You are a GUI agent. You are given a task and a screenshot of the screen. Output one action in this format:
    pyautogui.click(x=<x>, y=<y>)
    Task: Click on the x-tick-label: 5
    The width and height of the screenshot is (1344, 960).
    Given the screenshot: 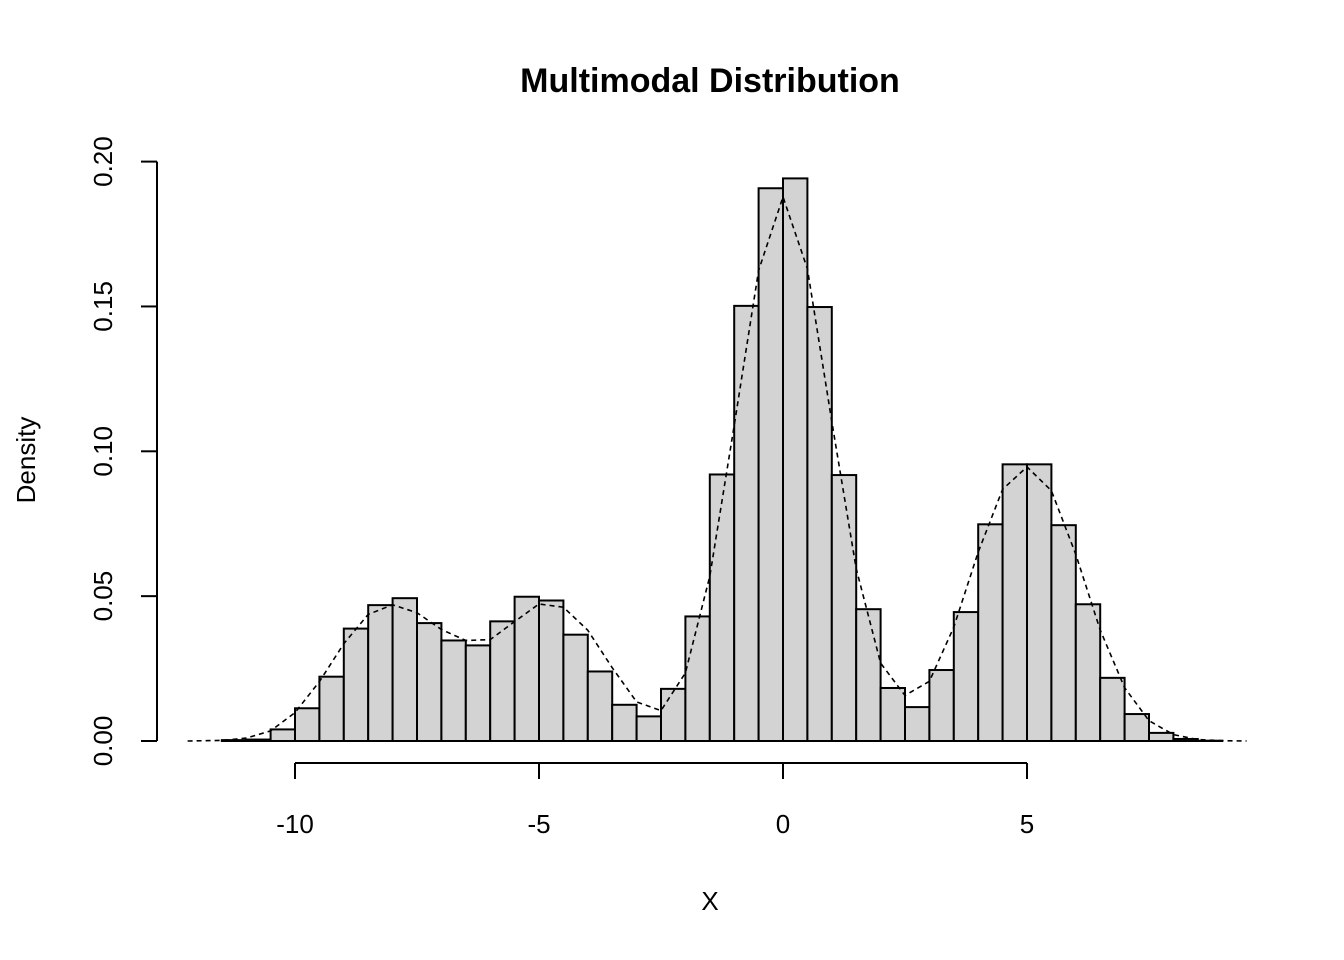 What is the action you would take?
    pyautogui.click(x=1027, y=824)
    